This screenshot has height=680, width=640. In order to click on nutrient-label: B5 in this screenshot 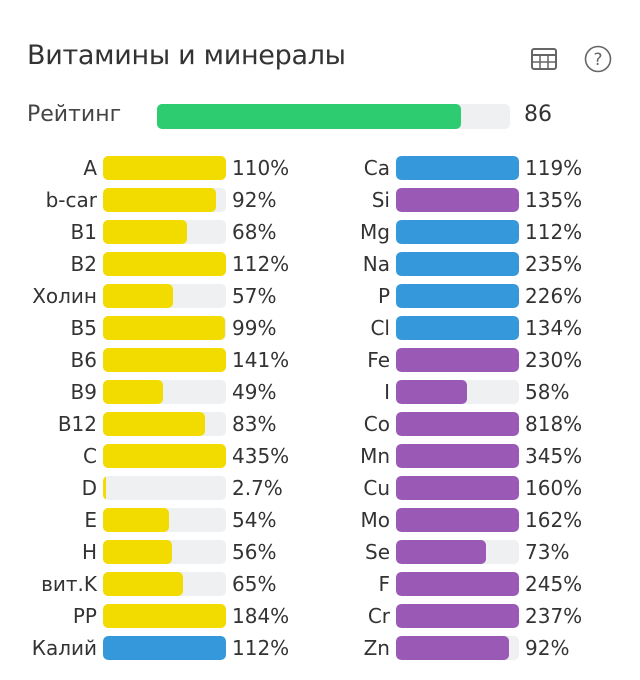, I will do `click(83, 328)`.